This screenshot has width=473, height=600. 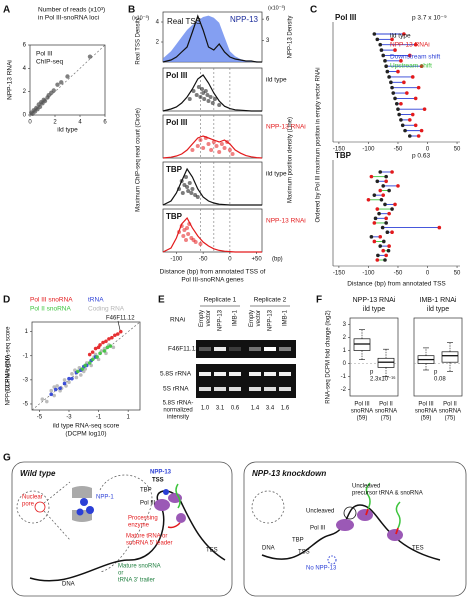 I want to click on nucleus, so click(x=33, y=507).